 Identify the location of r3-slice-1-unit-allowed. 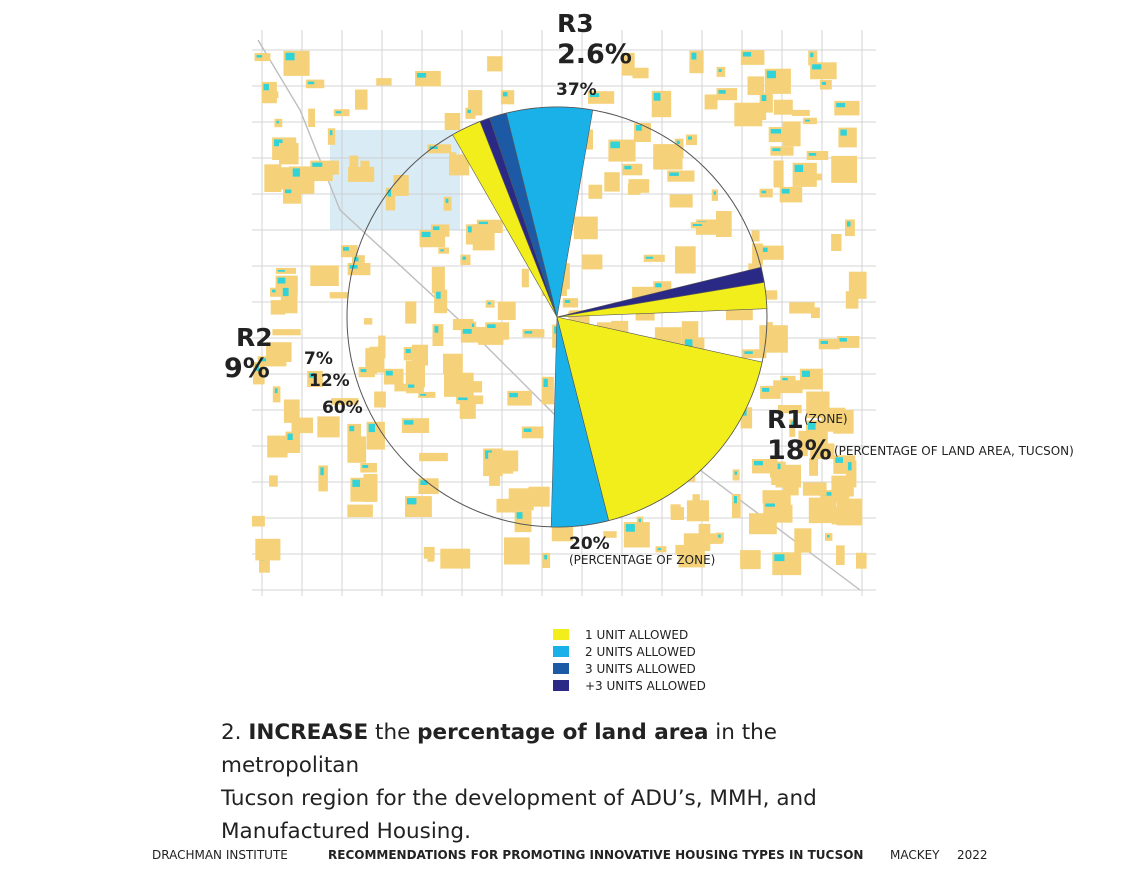
(662, 300).